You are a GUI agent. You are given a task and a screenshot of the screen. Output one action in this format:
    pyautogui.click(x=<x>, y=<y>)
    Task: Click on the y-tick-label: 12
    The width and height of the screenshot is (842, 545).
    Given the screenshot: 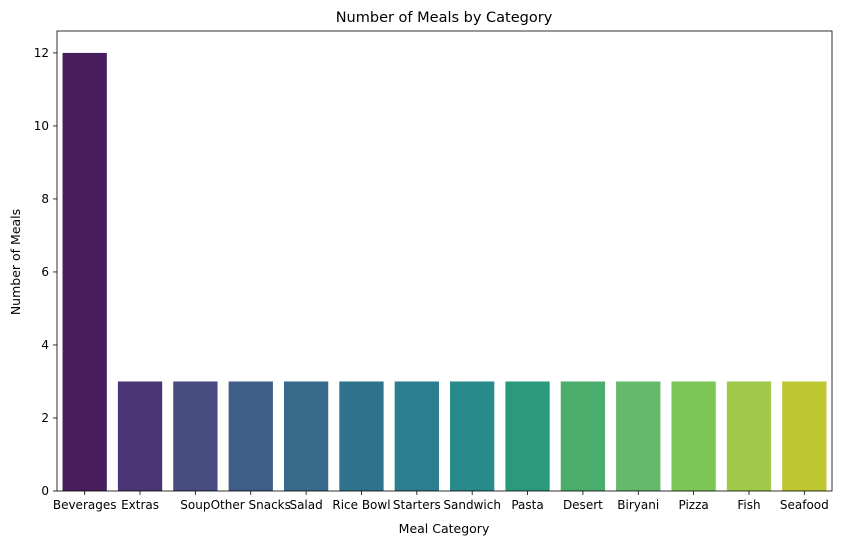 What is the action you would take?
    pyautogui.click(x=41, y=53)
    